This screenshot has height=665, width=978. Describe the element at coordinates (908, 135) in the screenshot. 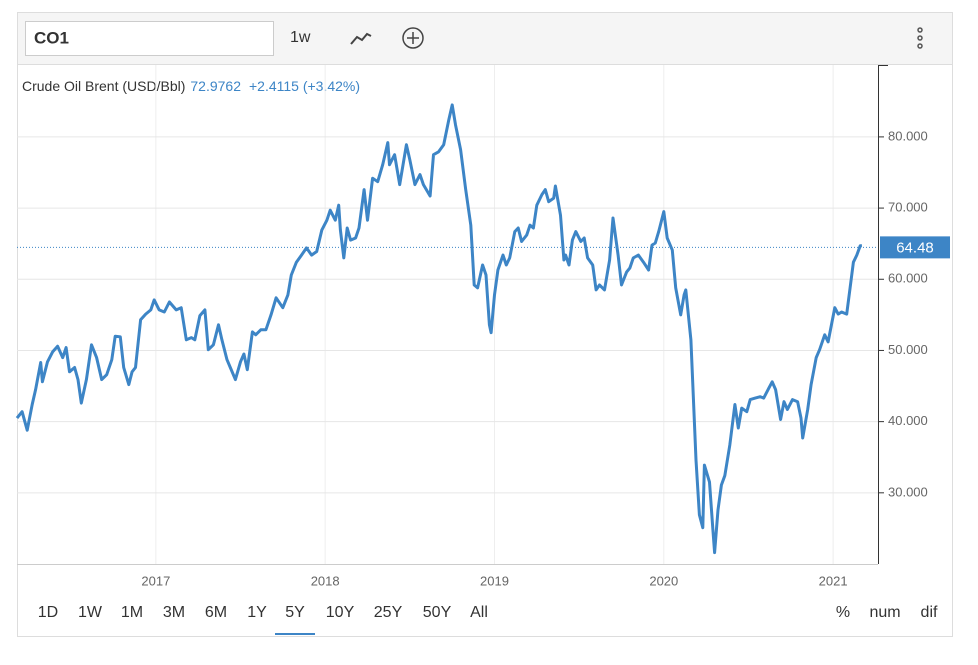

I see `y-tick-label: 80.000` at that location.